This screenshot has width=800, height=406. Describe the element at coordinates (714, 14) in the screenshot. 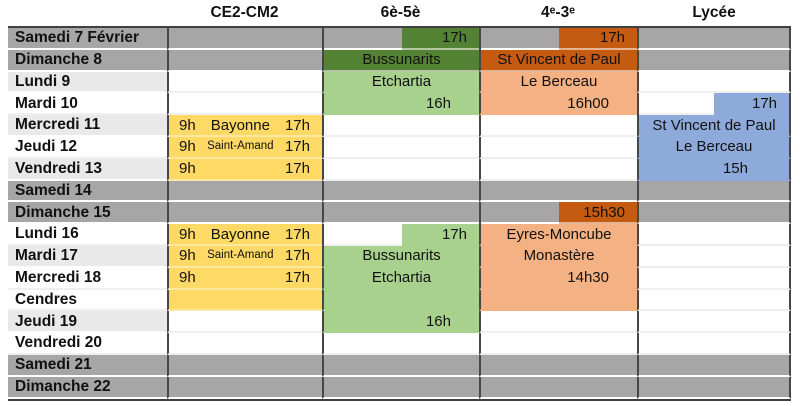

I see `column-header-lycee: Lycée` at that location.